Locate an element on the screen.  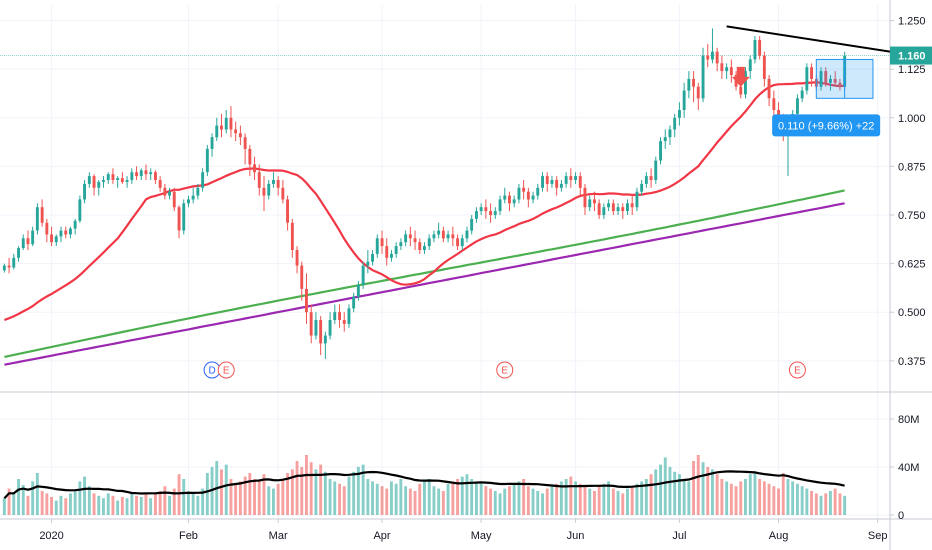
volume-layer is located at coordinates (424, 485).